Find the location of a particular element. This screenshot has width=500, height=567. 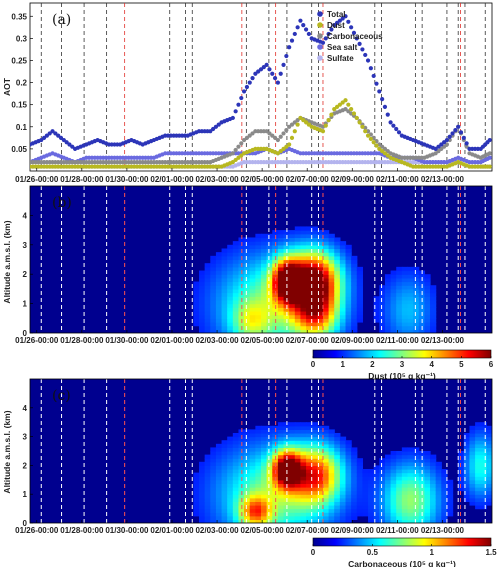

legend-label: Dust is located at coordinates (336, 25).